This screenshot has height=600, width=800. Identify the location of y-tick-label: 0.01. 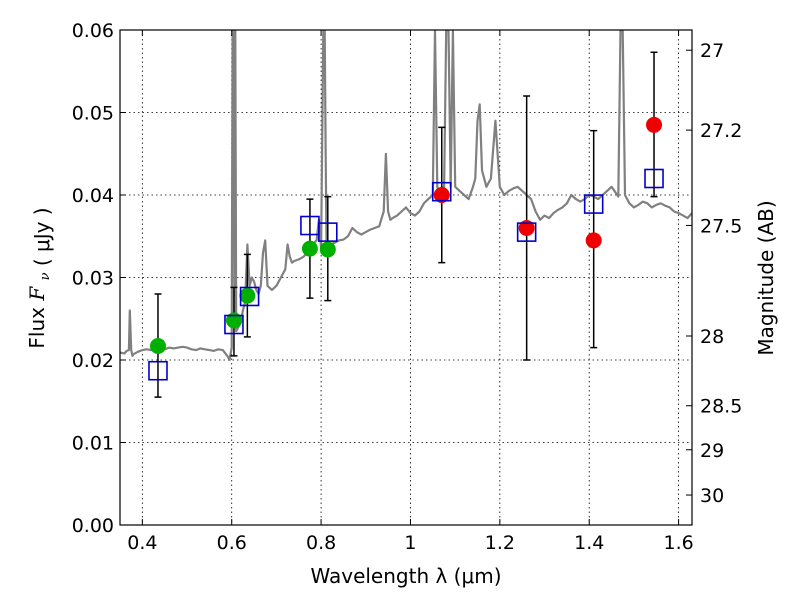
(93, 444).